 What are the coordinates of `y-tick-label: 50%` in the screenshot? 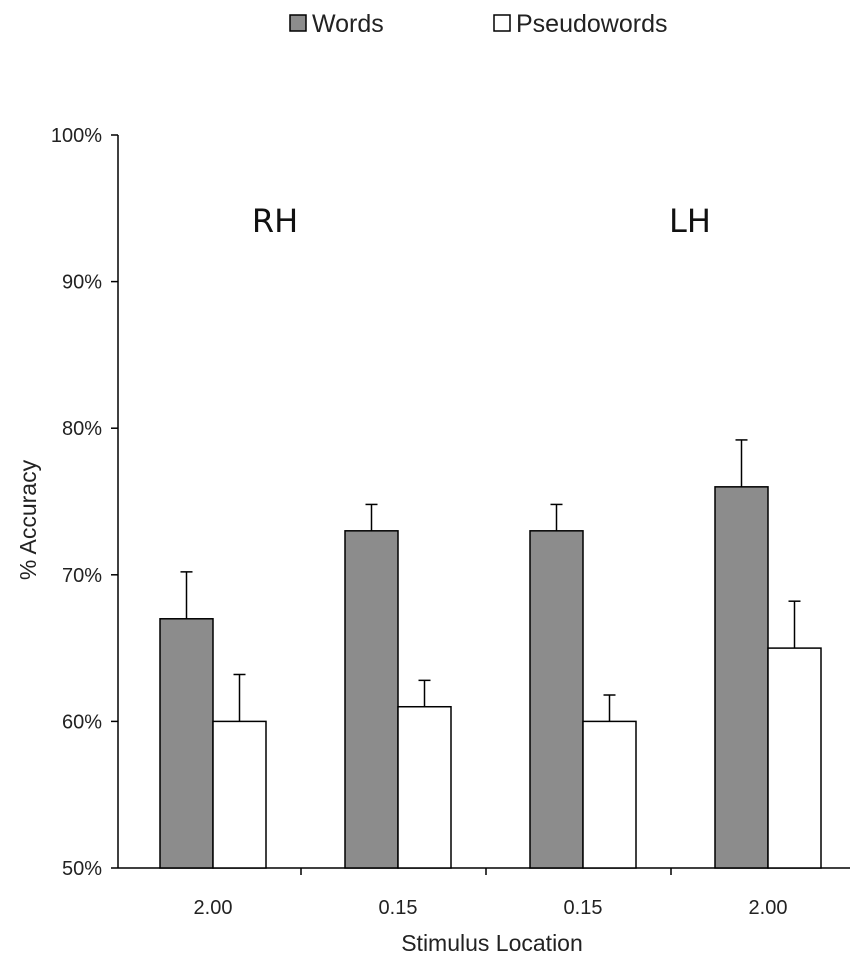 It's located at (82, 869).